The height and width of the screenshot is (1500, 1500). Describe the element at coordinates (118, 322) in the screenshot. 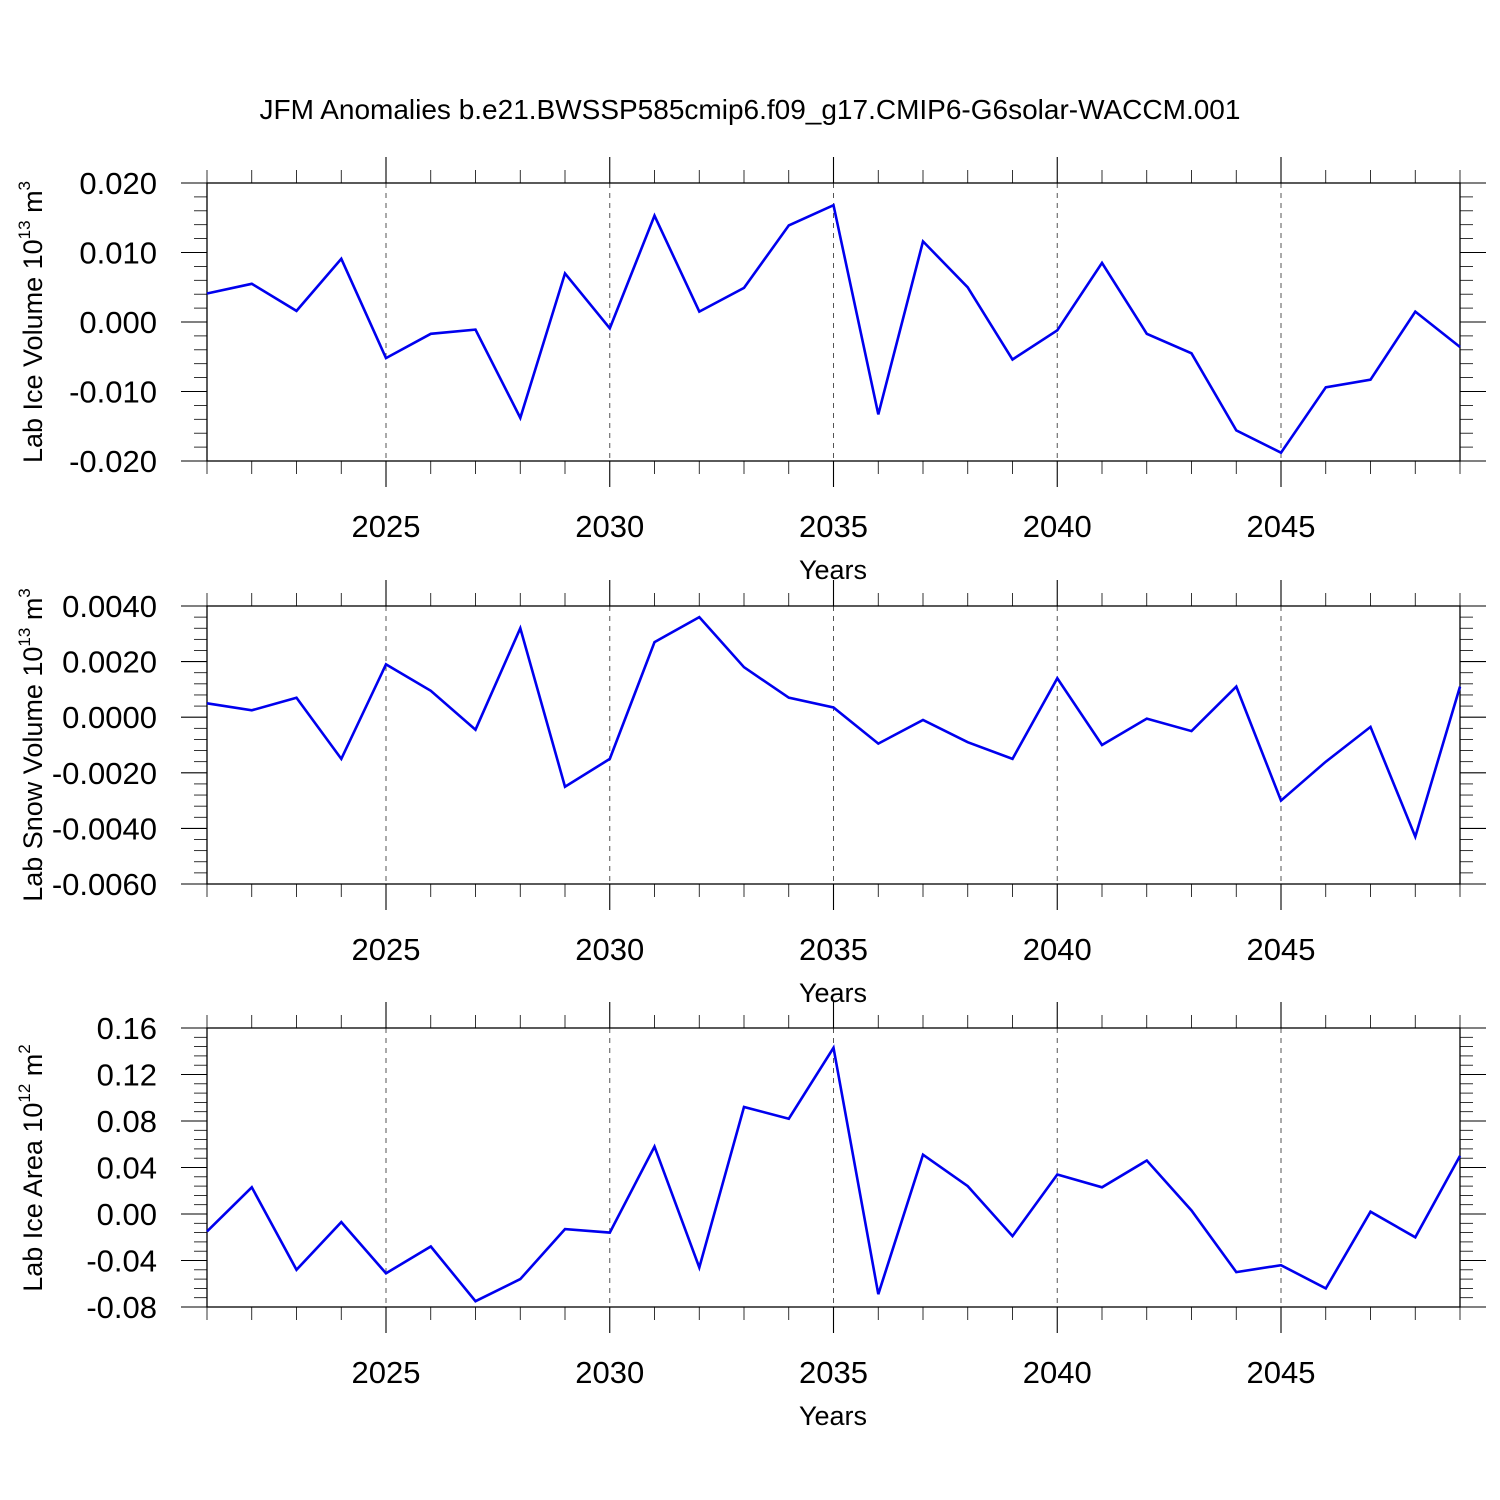

I see `y-tick-label: 0.000` at that location.